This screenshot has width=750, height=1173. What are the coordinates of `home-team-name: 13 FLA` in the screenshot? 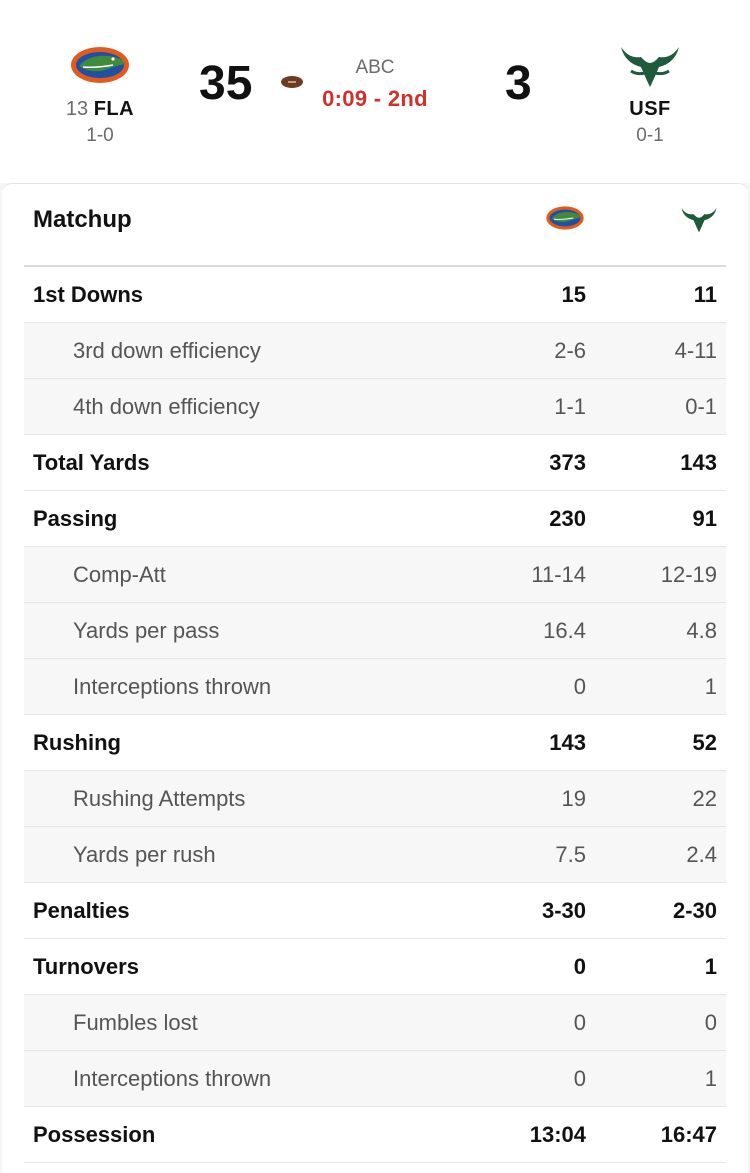 It's located at (100, 109).